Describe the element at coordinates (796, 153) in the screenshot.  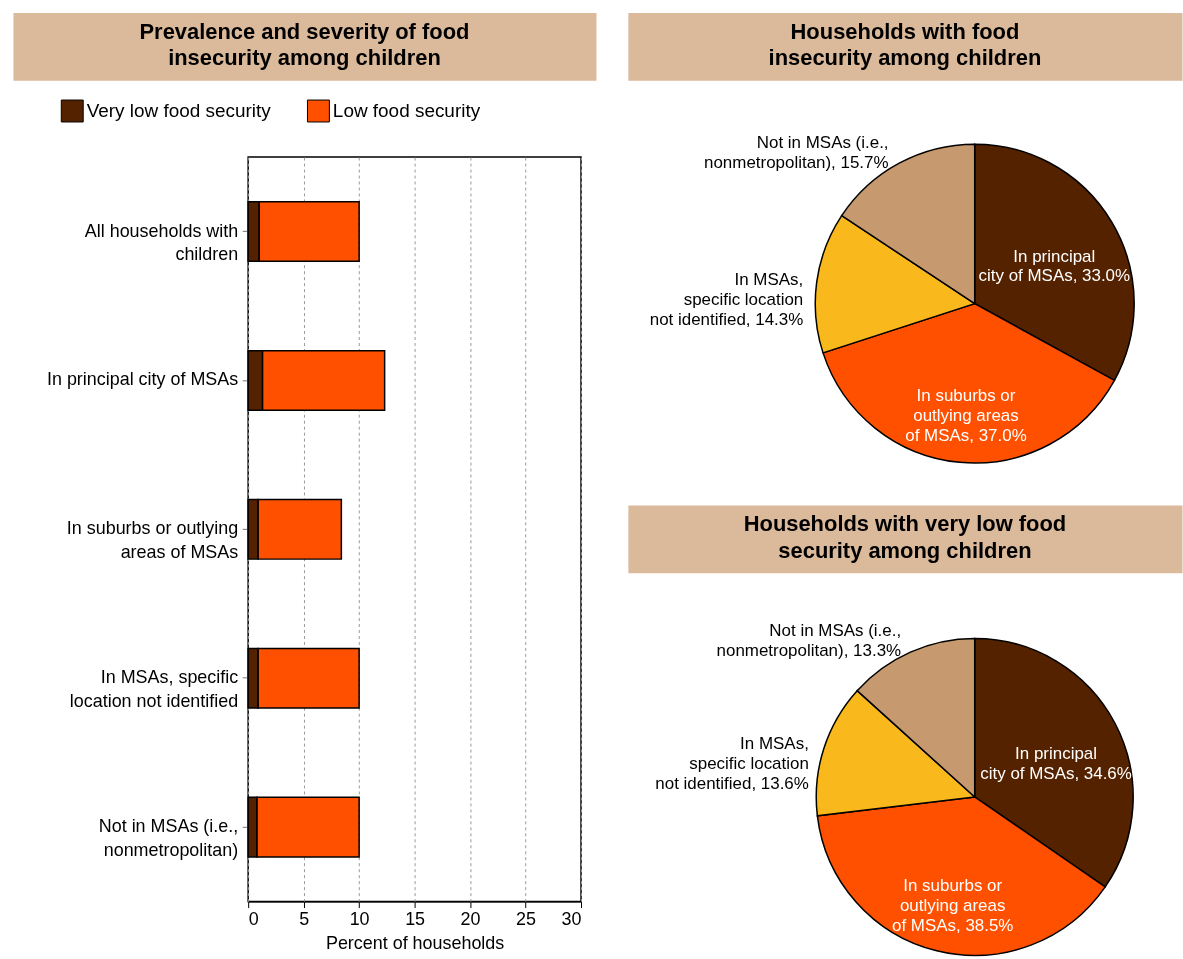
I see `slice-label: Not in MSAs (i.e., nonmetropolitan), 15.7%` at that location.